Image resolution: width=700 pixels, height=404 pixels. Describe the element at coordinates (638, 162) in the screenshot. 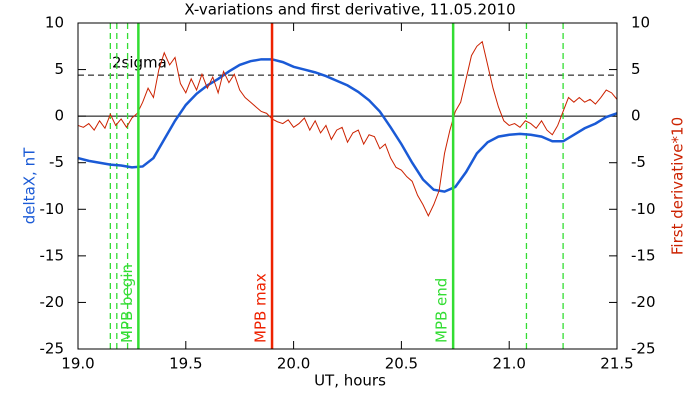

I see `y2-tick-label: -5` at that location.